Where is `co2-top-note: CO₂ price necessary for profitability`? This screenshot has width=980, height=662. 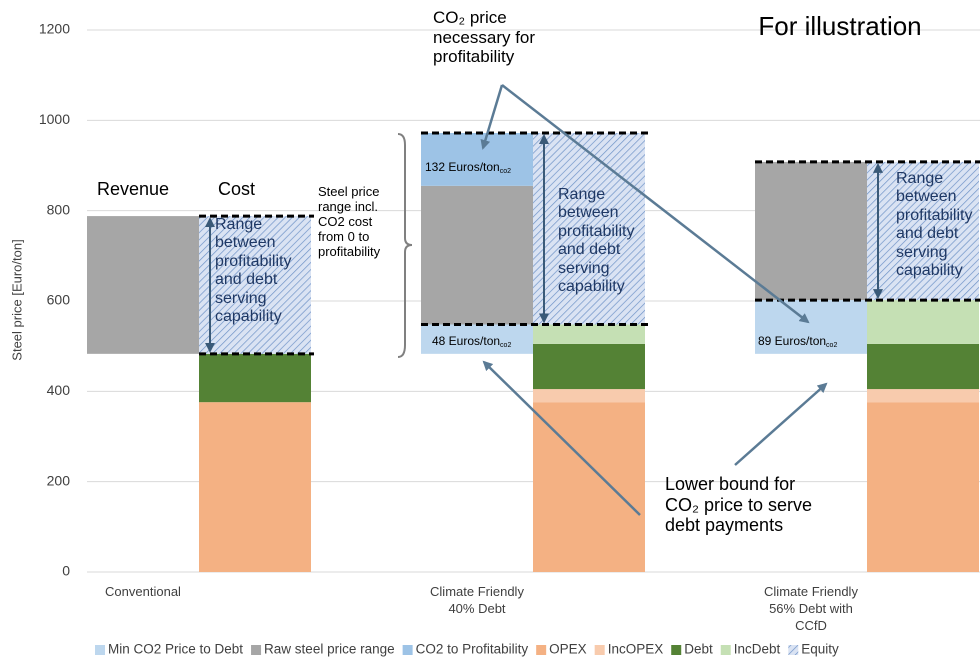 co2-top-note: CO₂ price necessary for profitability is located at coordinates (484, 37).